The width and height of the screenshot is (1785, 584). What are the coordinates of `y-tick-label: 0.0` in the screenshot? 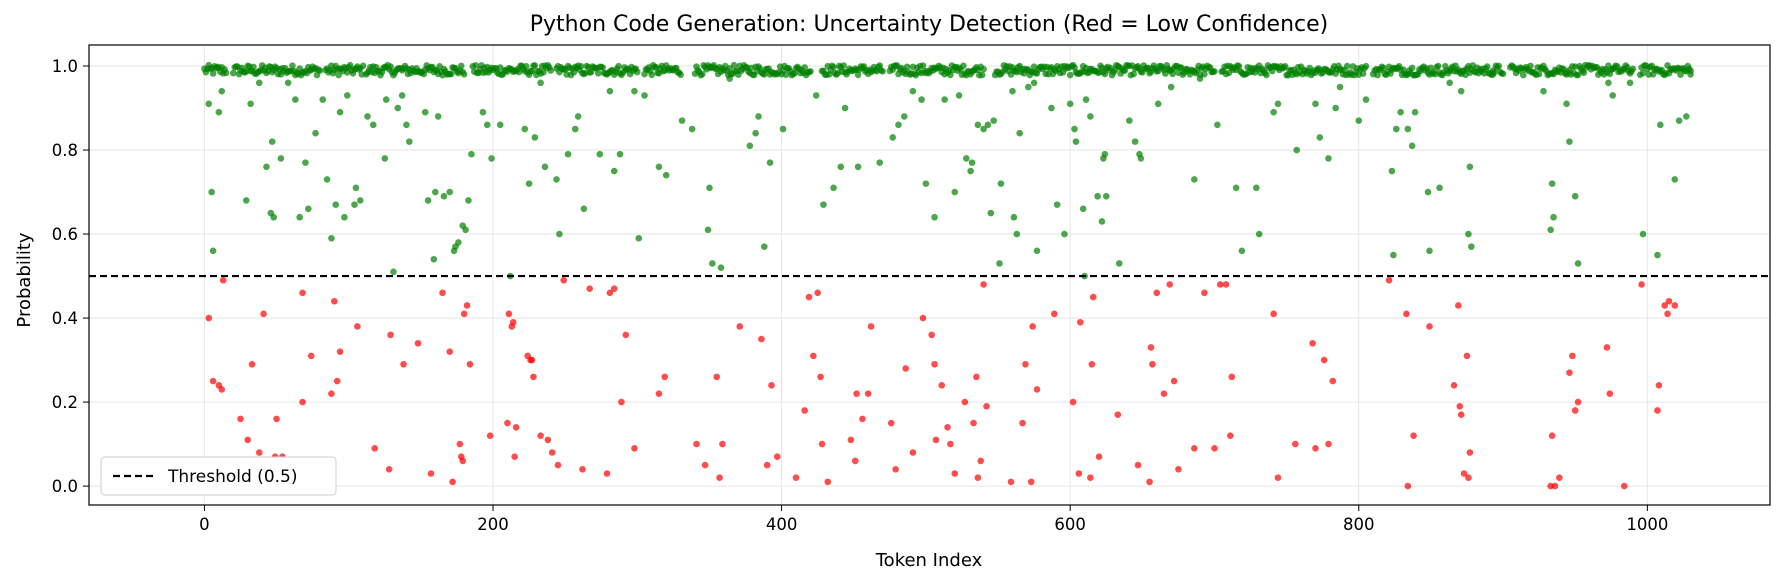 It's located at (65, 486).